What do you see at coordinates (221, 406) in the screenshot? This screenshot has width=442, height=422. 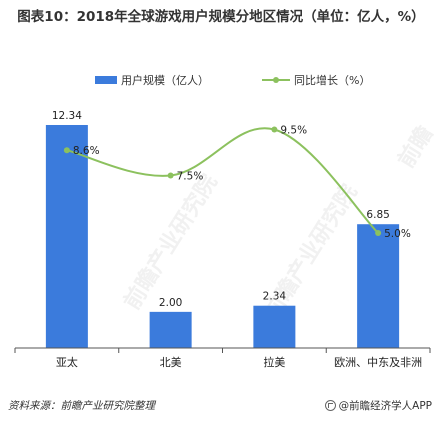 I see `footer: 资料来源：前瞻产业研究院整理 @前瞻经济学人APP` at bounding box center [221, 406].